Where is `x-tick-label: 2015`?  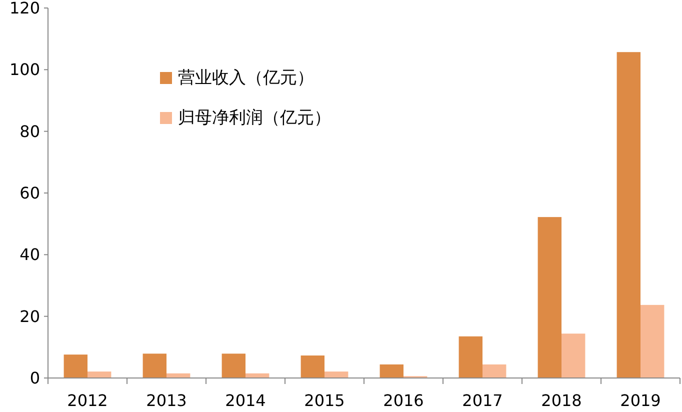 x-tick-label: 2015 is located at coordinates (324, 400).